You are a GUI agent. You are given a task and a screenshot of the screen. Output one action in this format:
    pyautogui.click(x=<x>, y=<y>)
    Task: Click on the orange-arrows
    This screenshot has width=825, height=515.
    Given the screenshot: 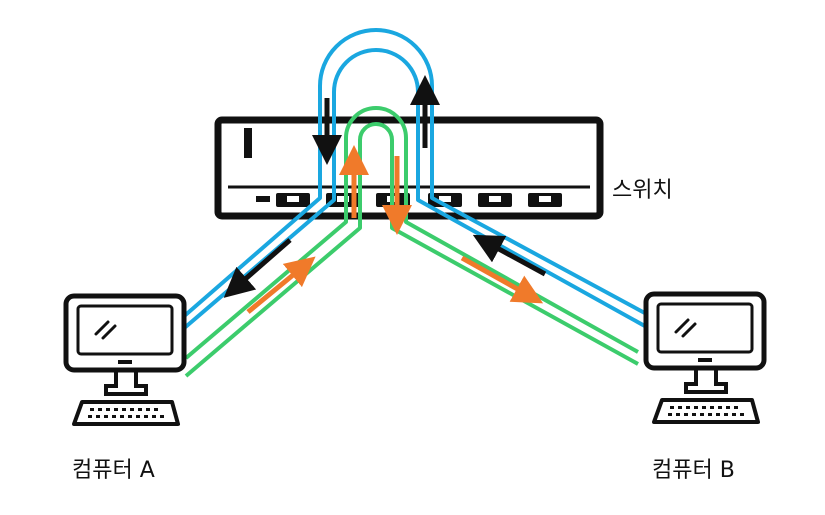 What is the action you would take?
    pyautogui.click(x=395, y=229)
    